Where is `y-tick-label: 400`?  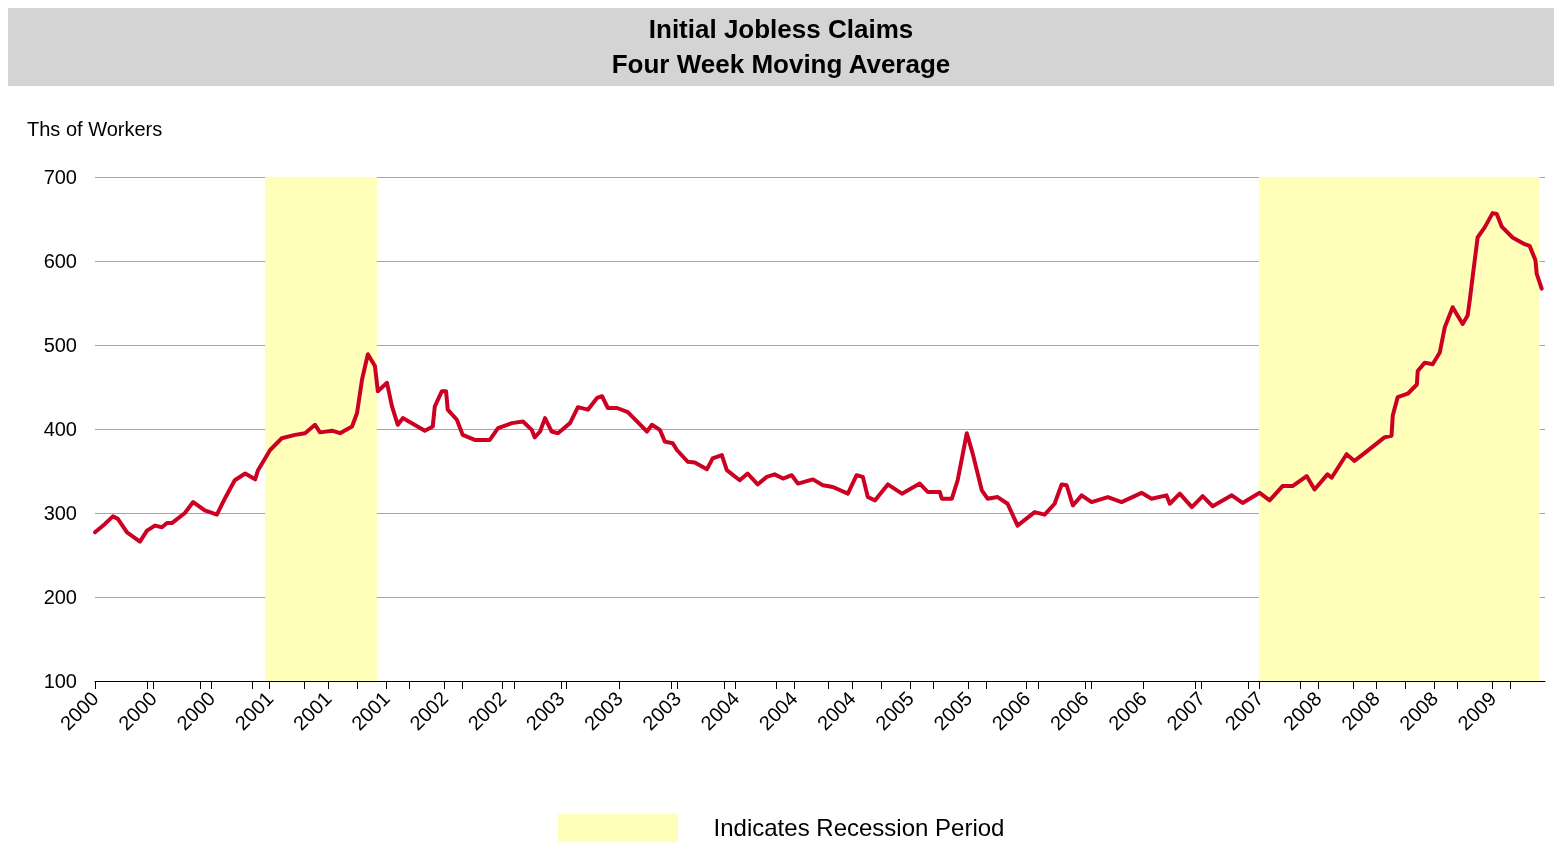 y-tick-label: 400 is located at coordinates (60, 429).